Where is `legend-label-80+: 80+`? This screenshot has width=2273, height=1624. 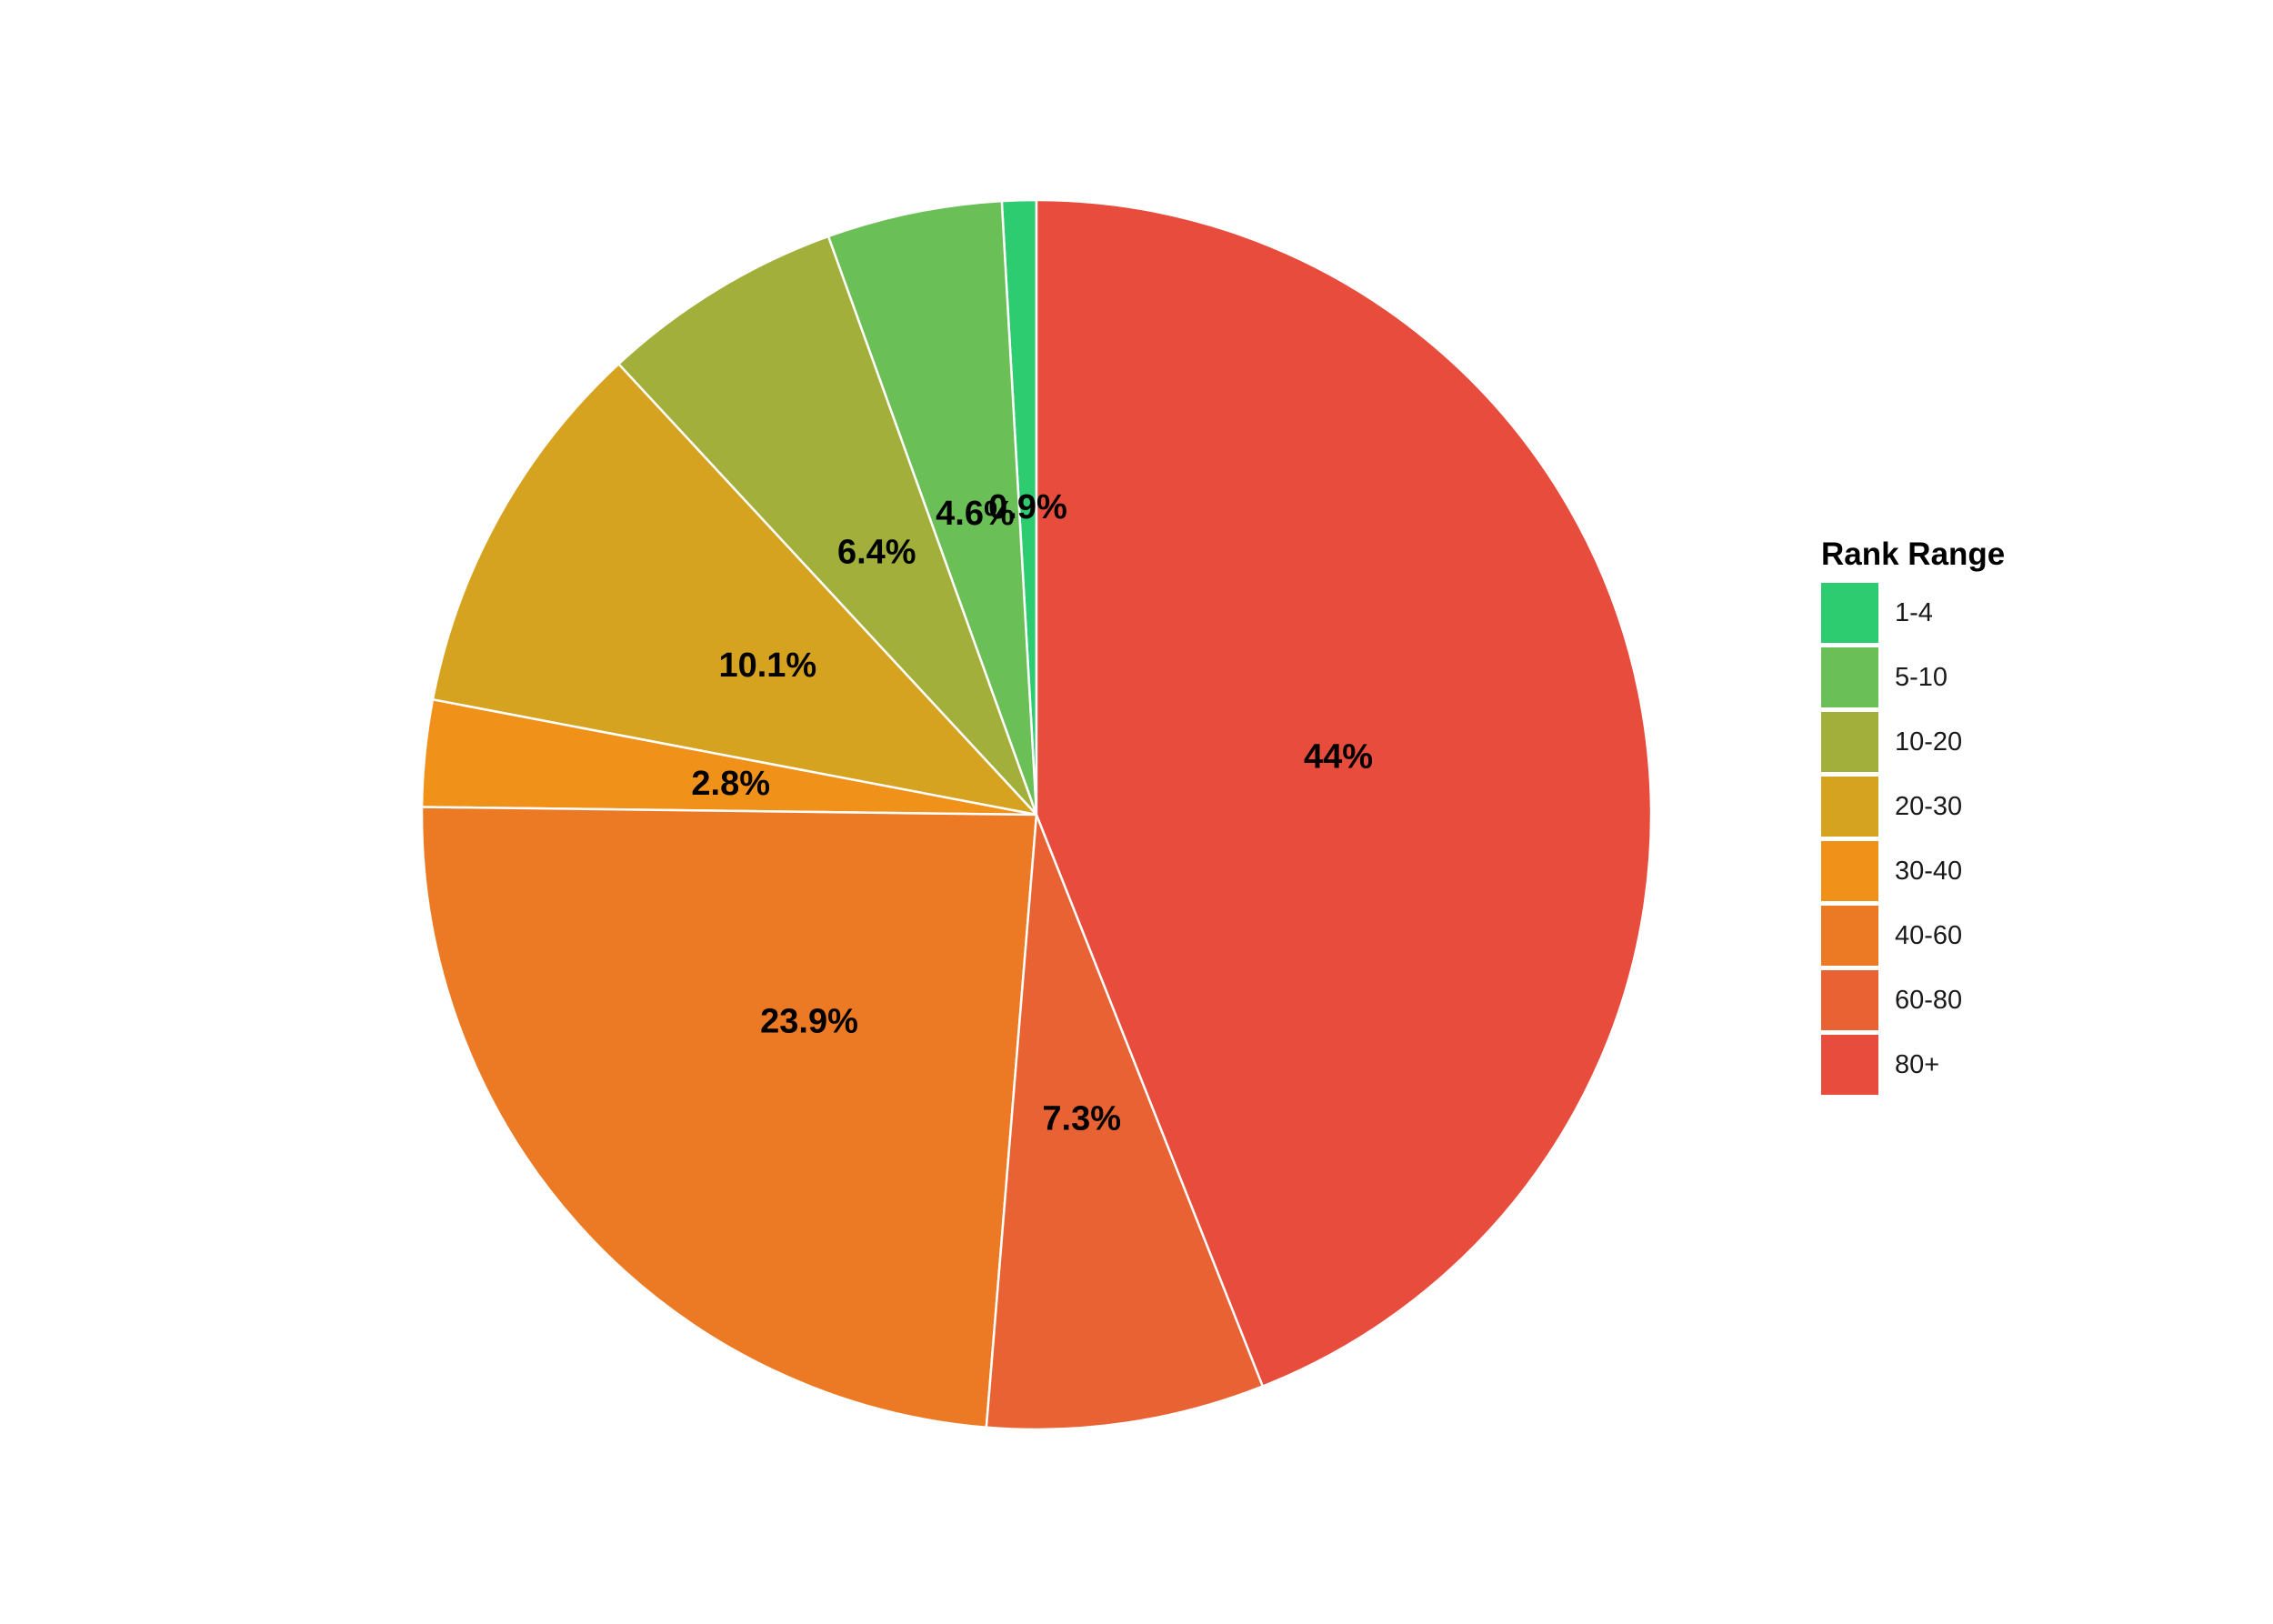 legend-label-80+: 80+ is located at coordinates (1917, 1064).